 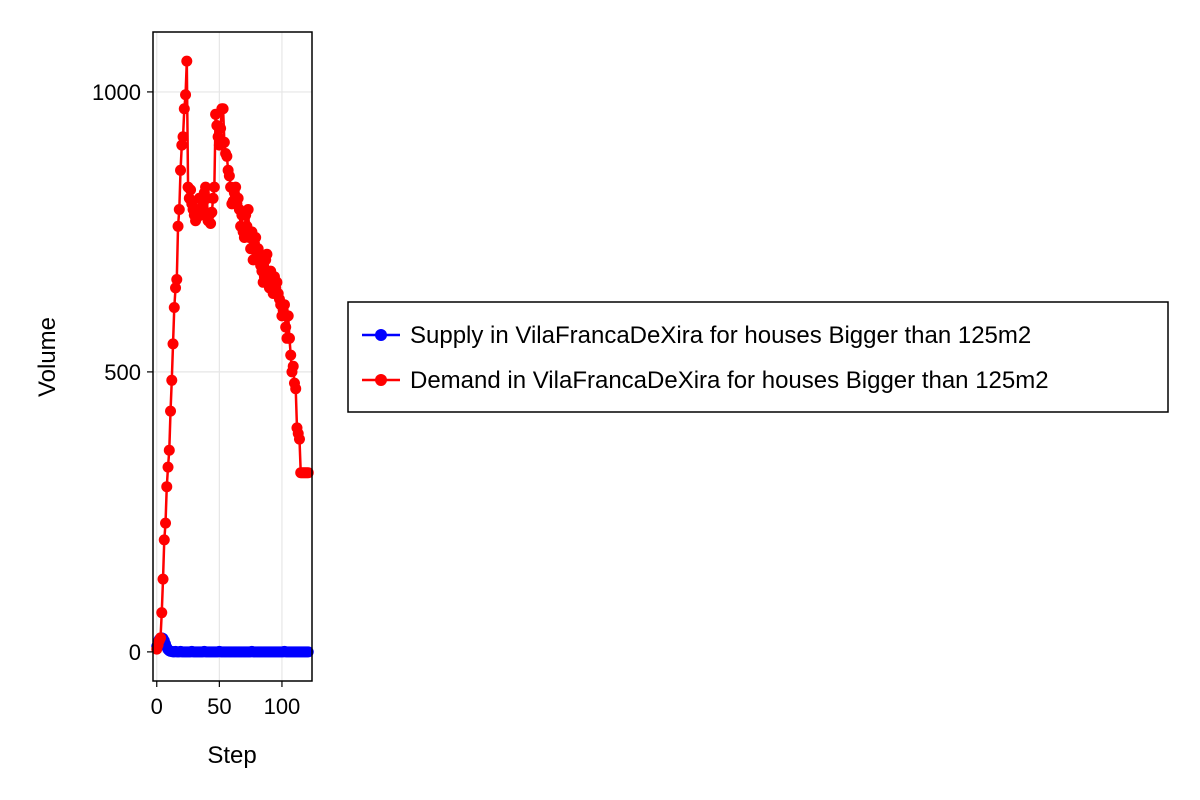 I want to click on series-layer, so click(x=232, y=356).